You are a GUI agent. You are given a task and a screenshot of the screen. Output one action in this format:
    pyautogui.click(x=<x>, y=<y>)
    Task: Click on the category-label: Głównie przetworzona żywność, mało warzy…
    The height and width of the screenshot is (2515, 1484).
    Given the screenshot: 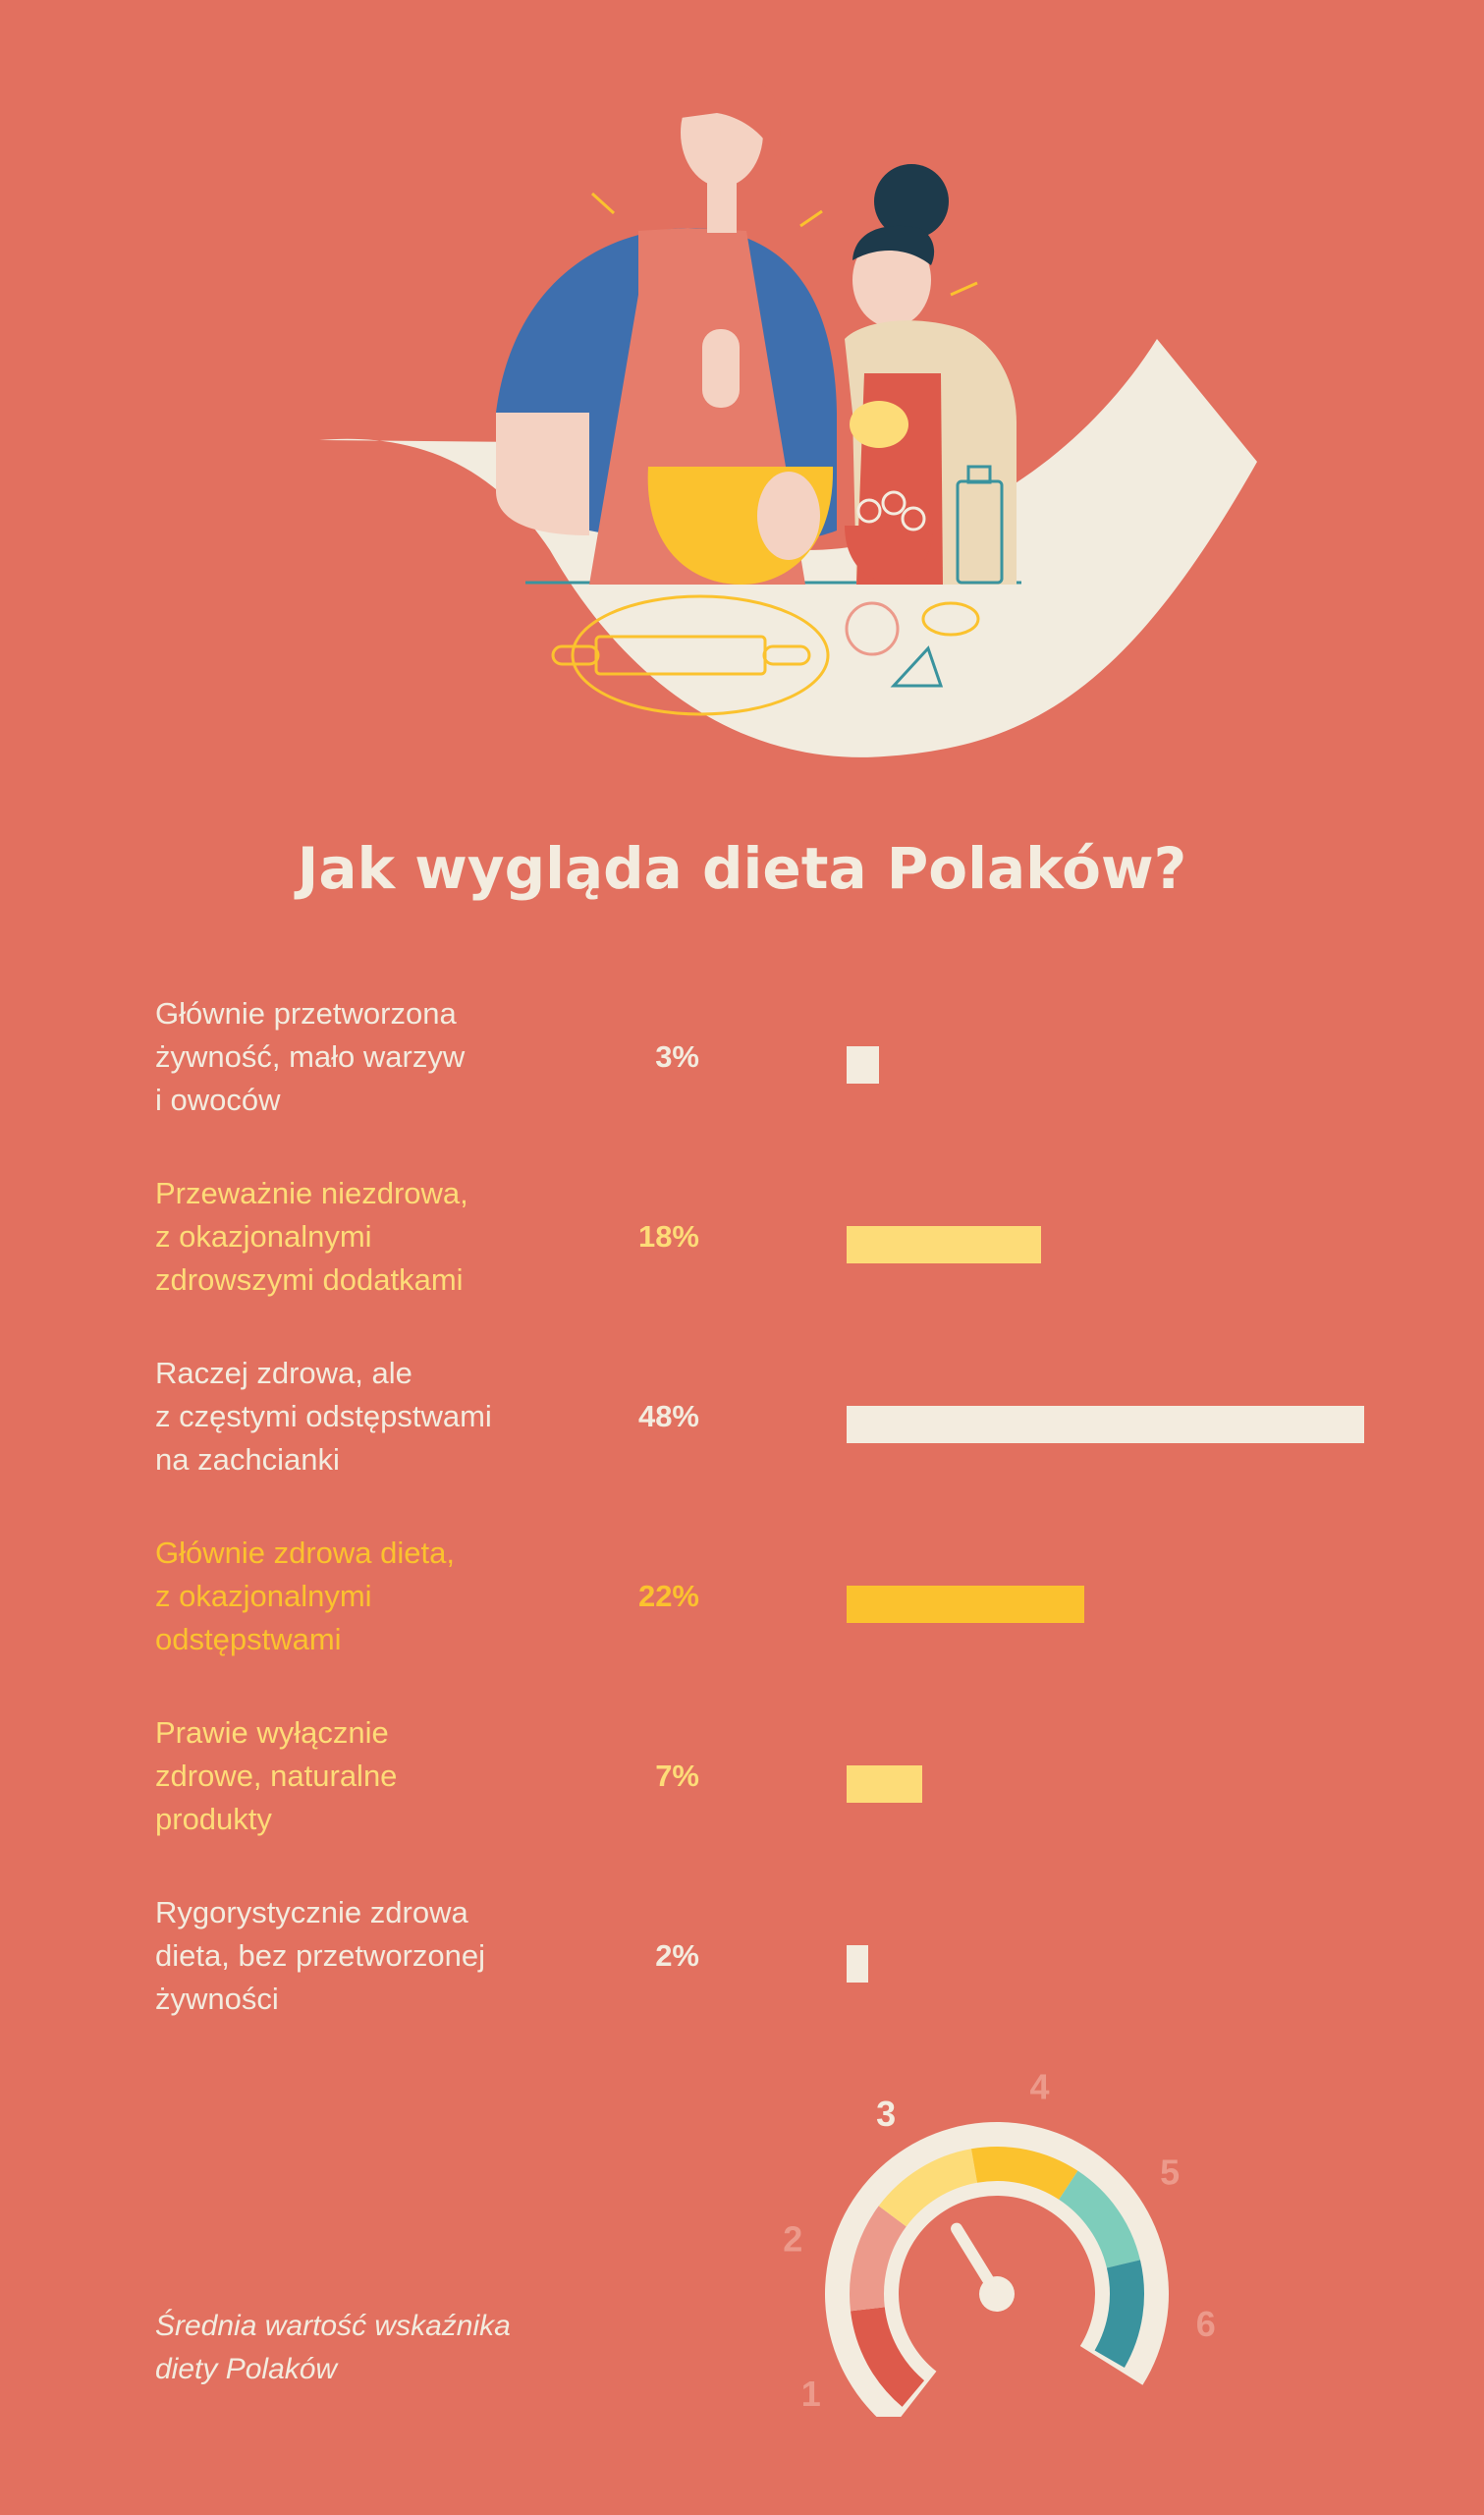 What is the action you would take?
    pyautogui.click(x=310, y=1056)
    